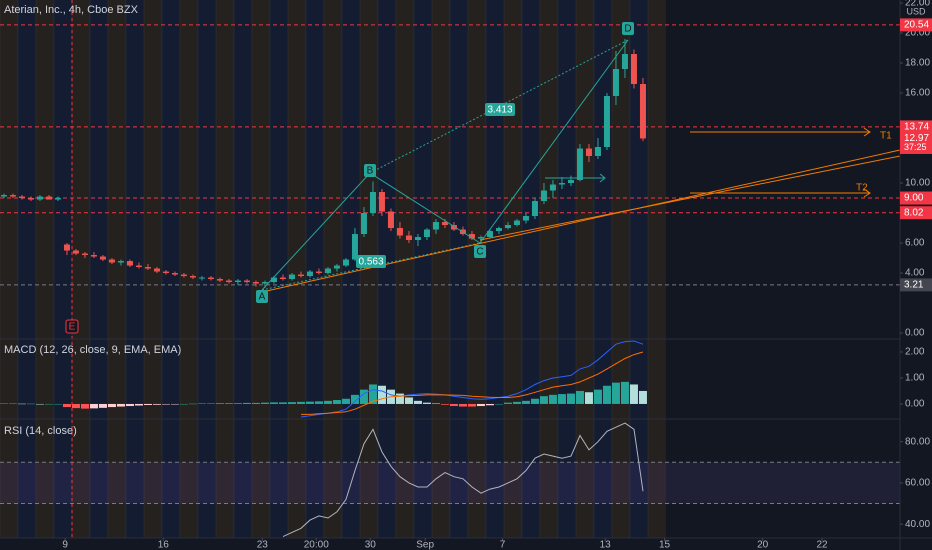 The width and height of the screenshot is (932, 550). I want to click on macd-pane, so click(323, 379).